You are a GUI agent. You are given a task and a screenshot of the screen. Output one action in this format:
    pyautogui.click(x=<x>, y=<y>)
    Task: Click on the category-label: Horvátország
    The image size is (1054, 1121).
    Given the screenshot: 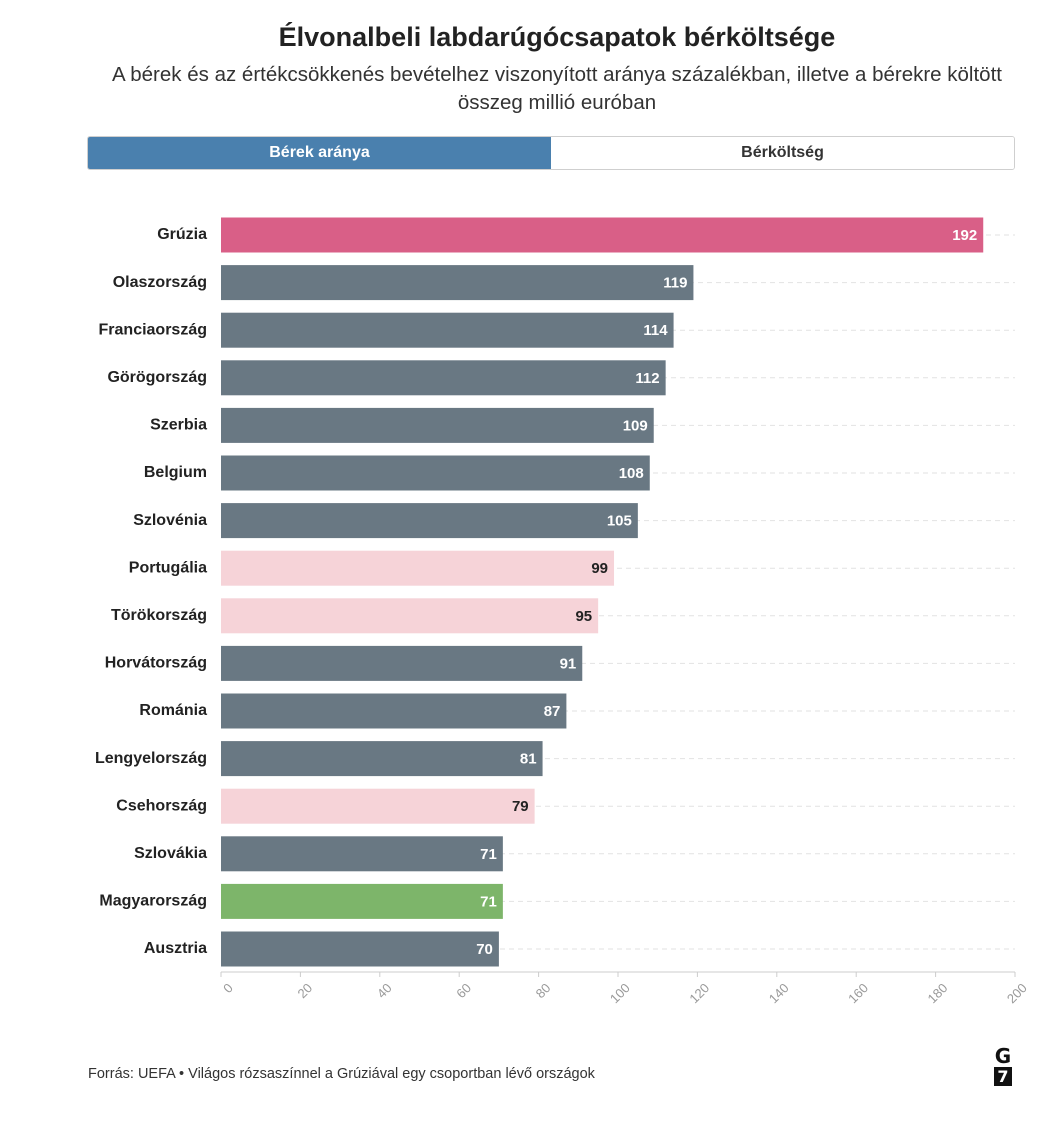 What is the action you would take?
    pyautogui.click(x=156, y=663)
    